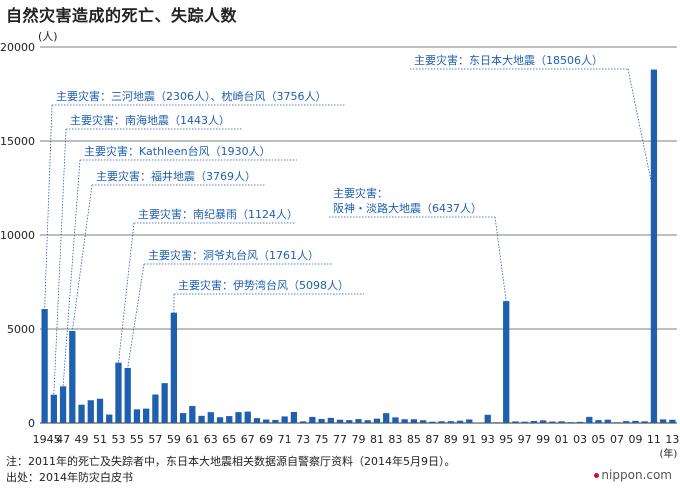 The height and width of the screenshot is (491, 680). I want to click on x-tick-label: 11, so click(654, 439).